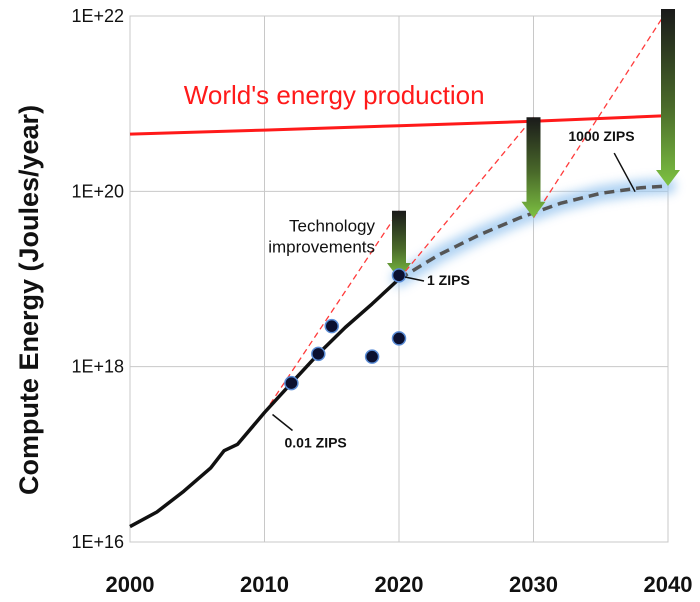  What do you see at coordinates (97, 367) in the screenshot?
I see `y-tick-label: 1E+18` at bounding box center [97, 367].